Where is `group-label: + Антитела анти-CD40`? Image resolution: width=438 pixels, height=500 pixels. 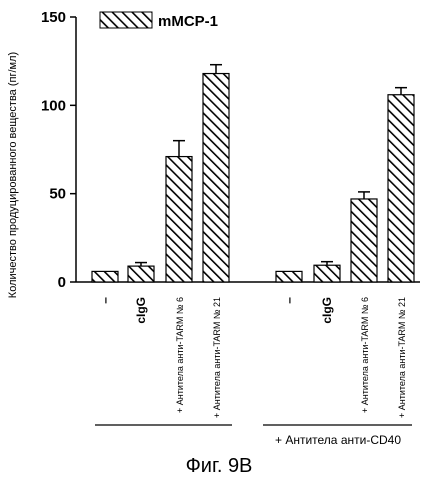
group-label: + Антитела анти-CD40 is located at coordinates (338, 440).